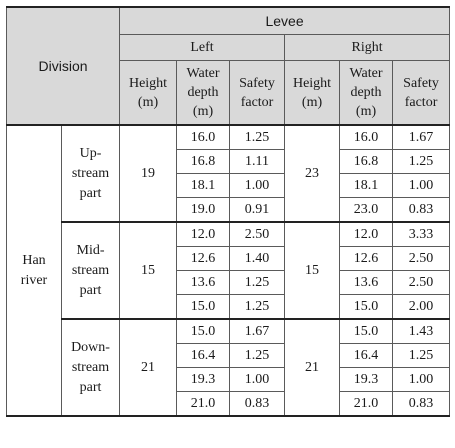 This screenshot has width=455, height=448. Describe the element at coordinates (203, 210) in the screenshot. I see `left-depth-cell: 19.0` at that location.